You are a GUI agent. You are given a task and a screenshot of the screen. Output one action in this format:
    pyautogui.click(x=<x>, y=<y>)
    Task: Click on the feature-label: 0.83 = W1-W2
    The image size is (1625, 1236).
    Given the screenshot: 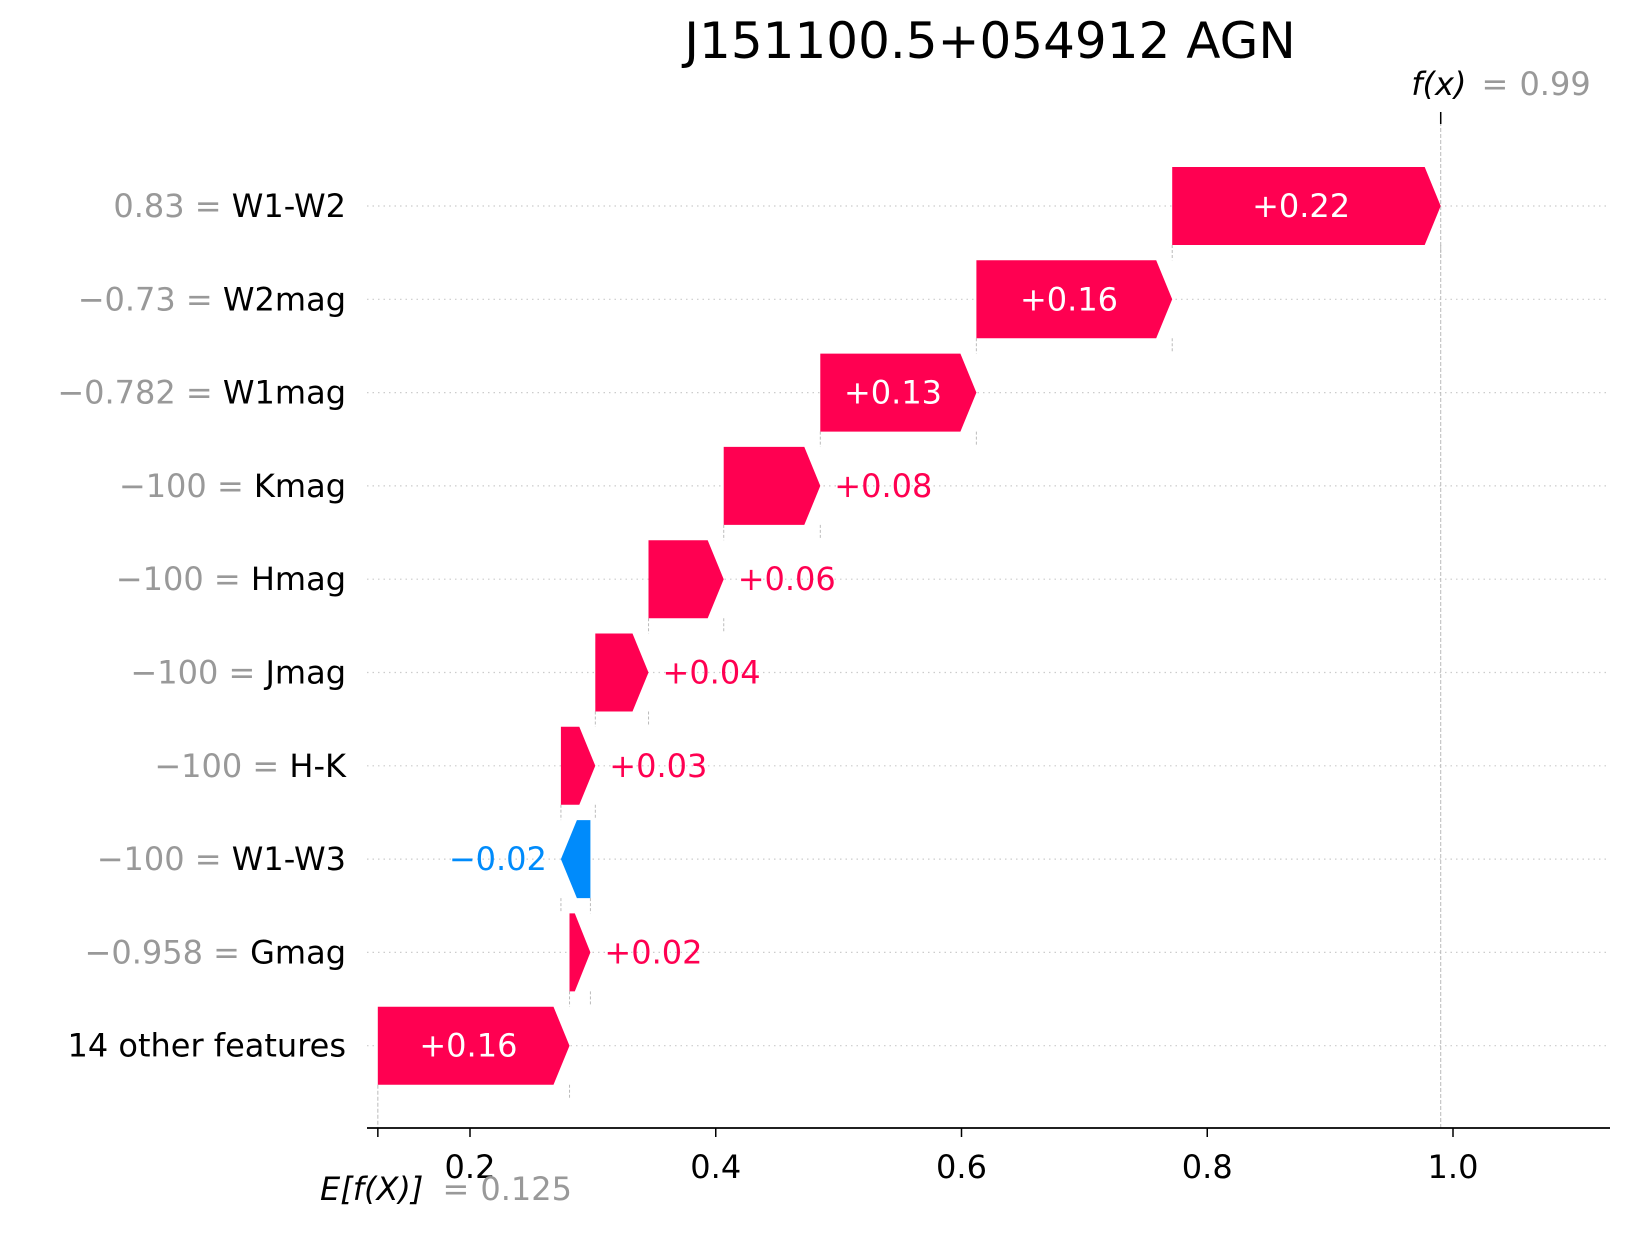 What is the action you would take?
    pyautogui.click(x=229, y=206)
    